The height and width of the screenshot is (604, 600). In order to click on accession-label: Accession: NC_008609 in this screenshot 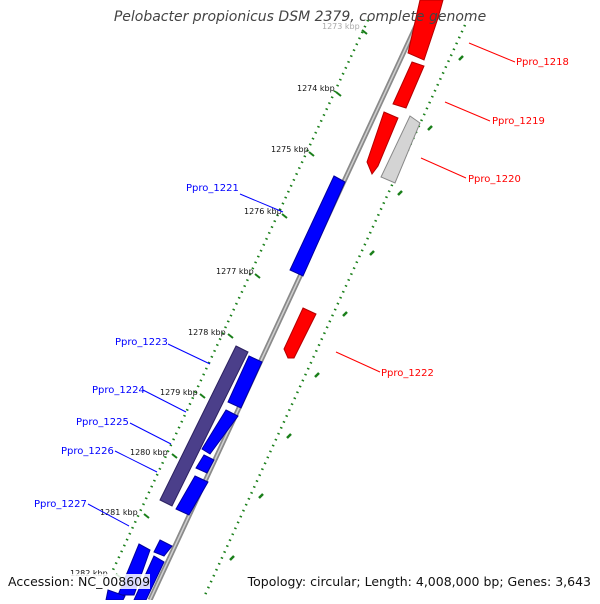, I will do `click(79, 581)`.